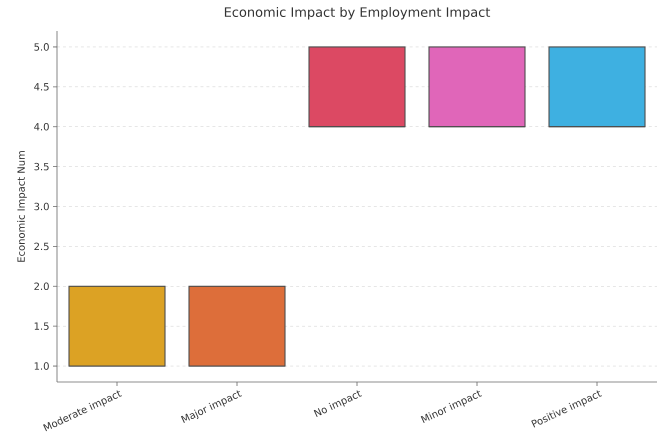 The width and height of the screenshot is (659, 438). What do you see at coordinates (41, 87) in the screenshot?
I see `y-tick-label: 4.5` at bounding box center [41, 87].